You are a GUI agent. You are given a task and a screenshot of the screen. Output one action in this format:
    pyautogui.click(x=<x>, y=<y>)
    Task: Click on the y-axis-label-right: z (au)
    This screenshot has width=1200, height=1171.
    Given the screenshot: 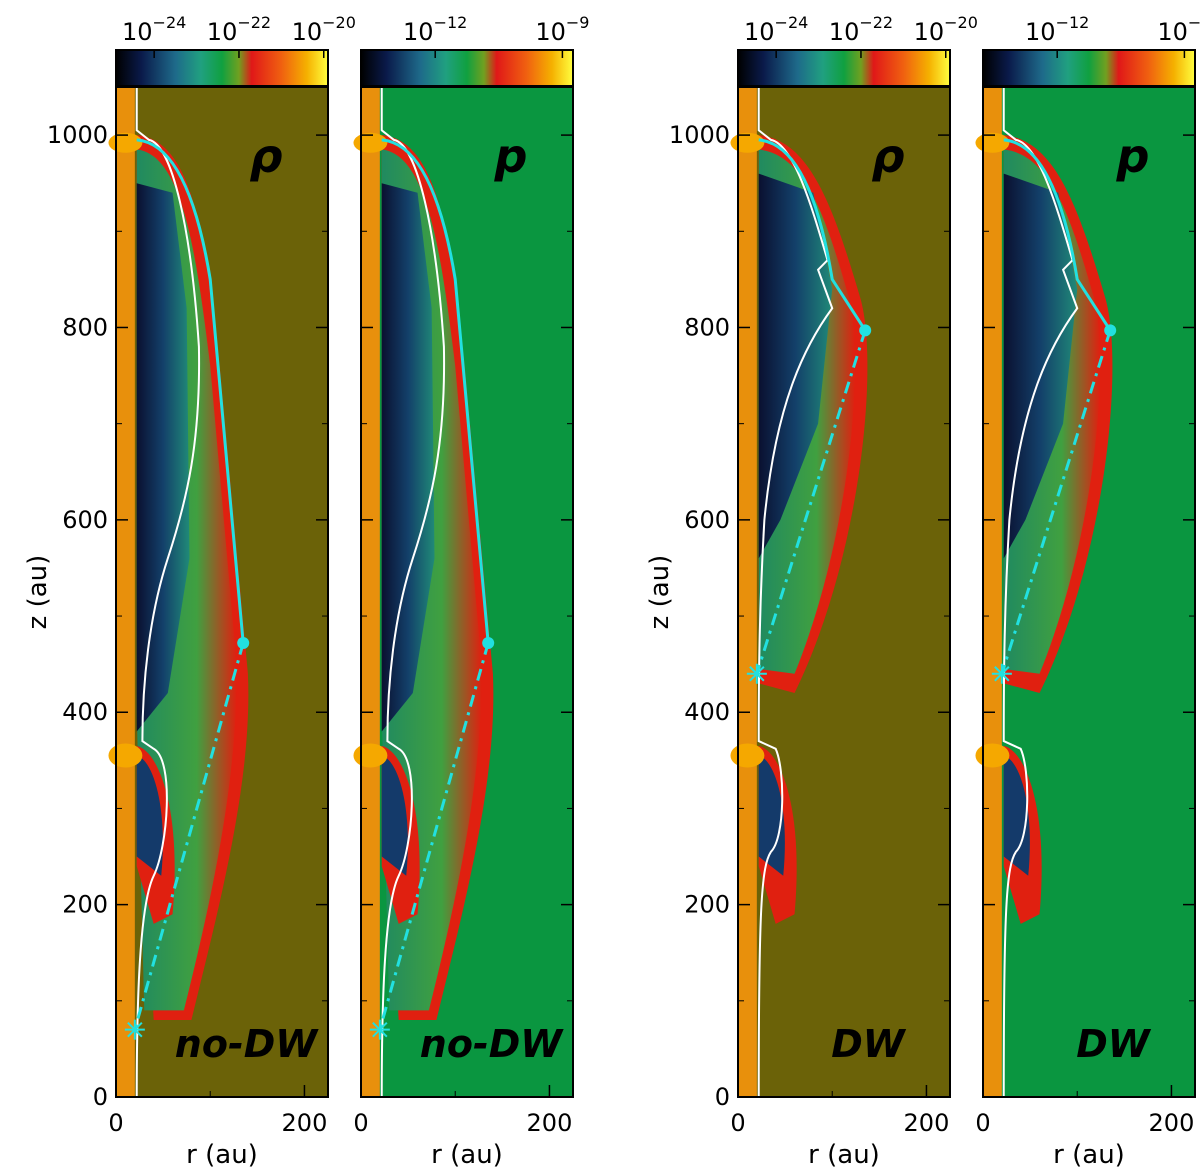 What is the action you would take?
    pyautogui.click(x=660, y=592)
    